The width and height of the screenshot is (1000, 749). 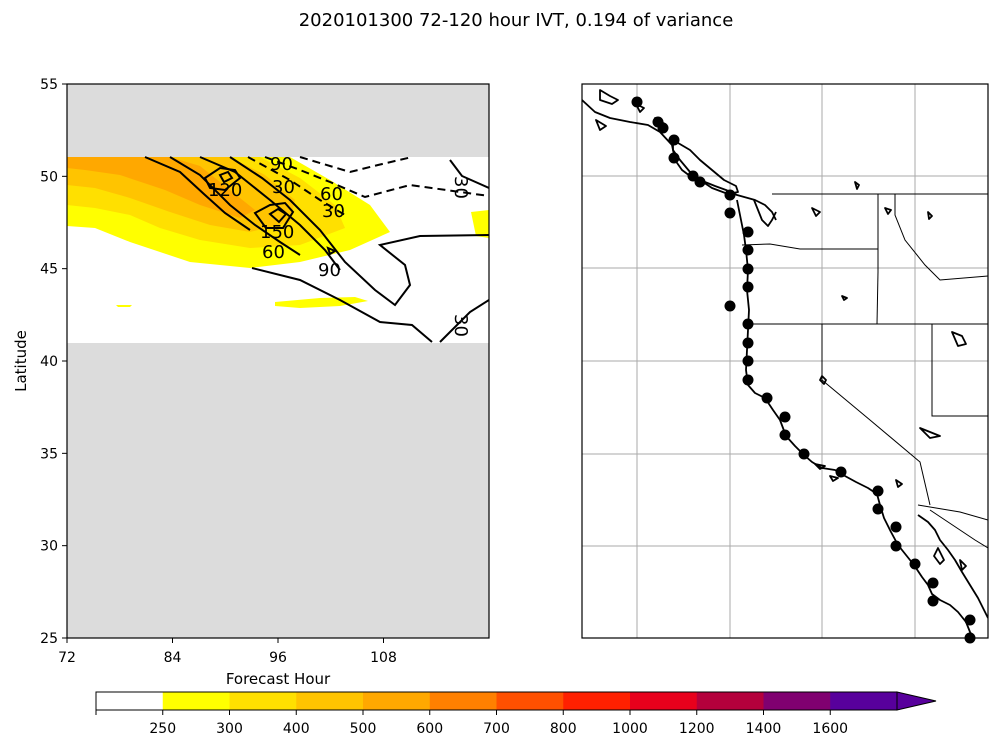 I want to click on colorbar-tick-label: 250, so click(x=162, y=729).